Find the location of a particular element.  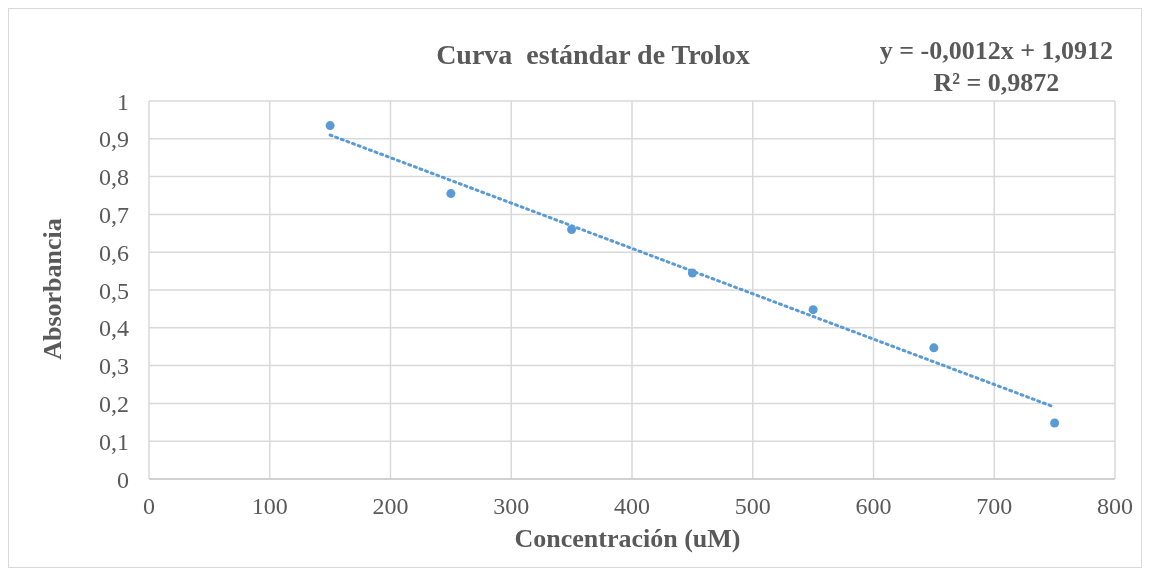

x-tick-label: 400 is located at coordinates (632, 506).